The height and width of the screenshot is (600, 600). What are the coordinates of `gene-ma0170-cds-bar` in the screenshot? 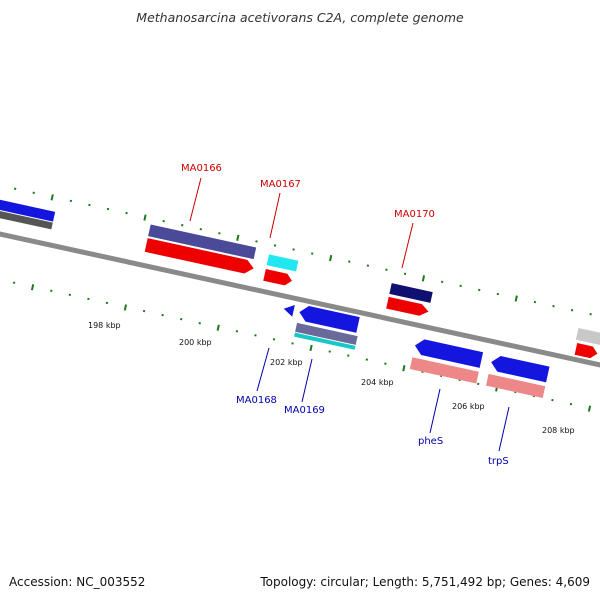 It's located at (411, 293).